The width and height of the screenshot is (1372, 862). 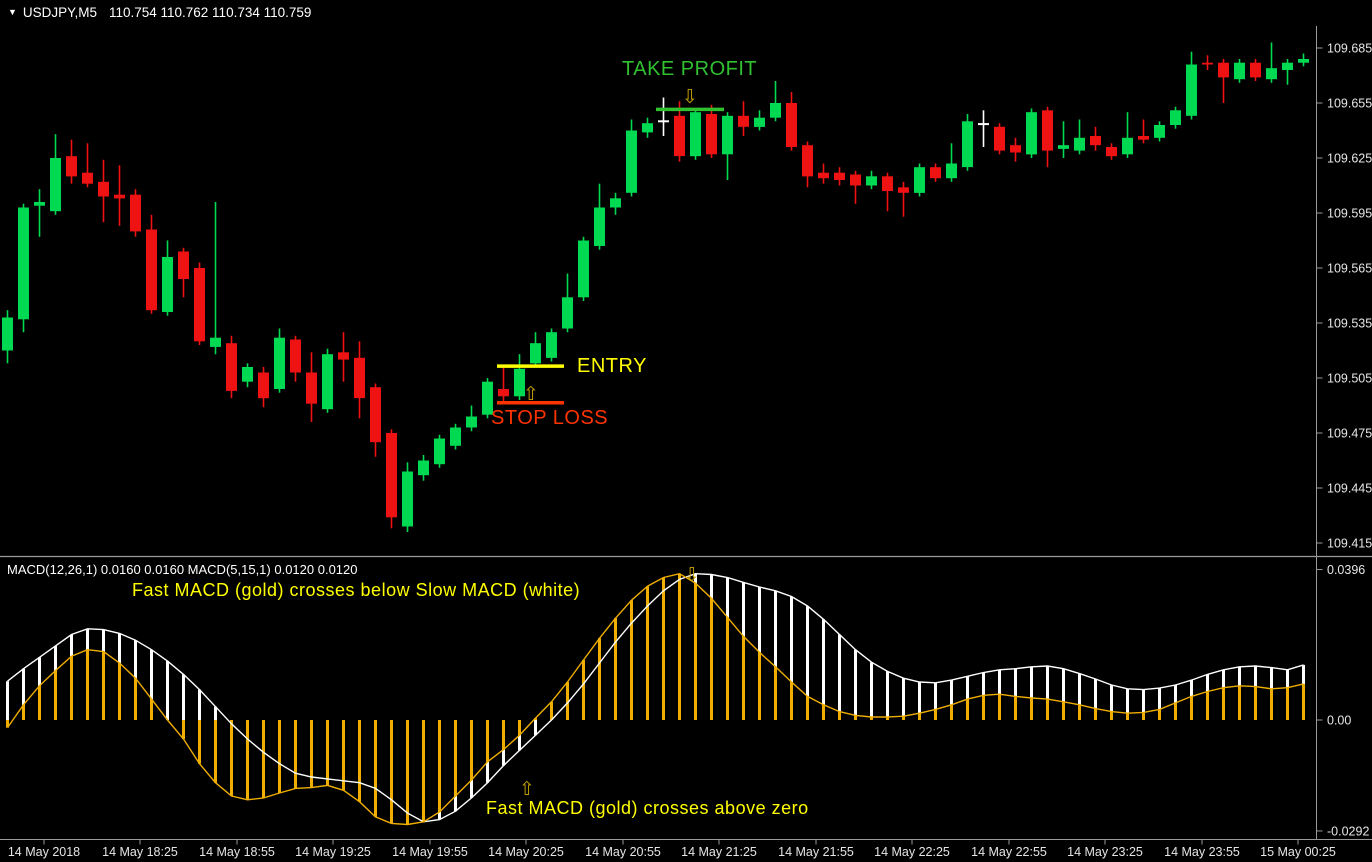 What do you see at coordinates (333, 852) in the screenshot?
I see `time-axis-label: 14 May 19:25` at bounding box center [333, 852].